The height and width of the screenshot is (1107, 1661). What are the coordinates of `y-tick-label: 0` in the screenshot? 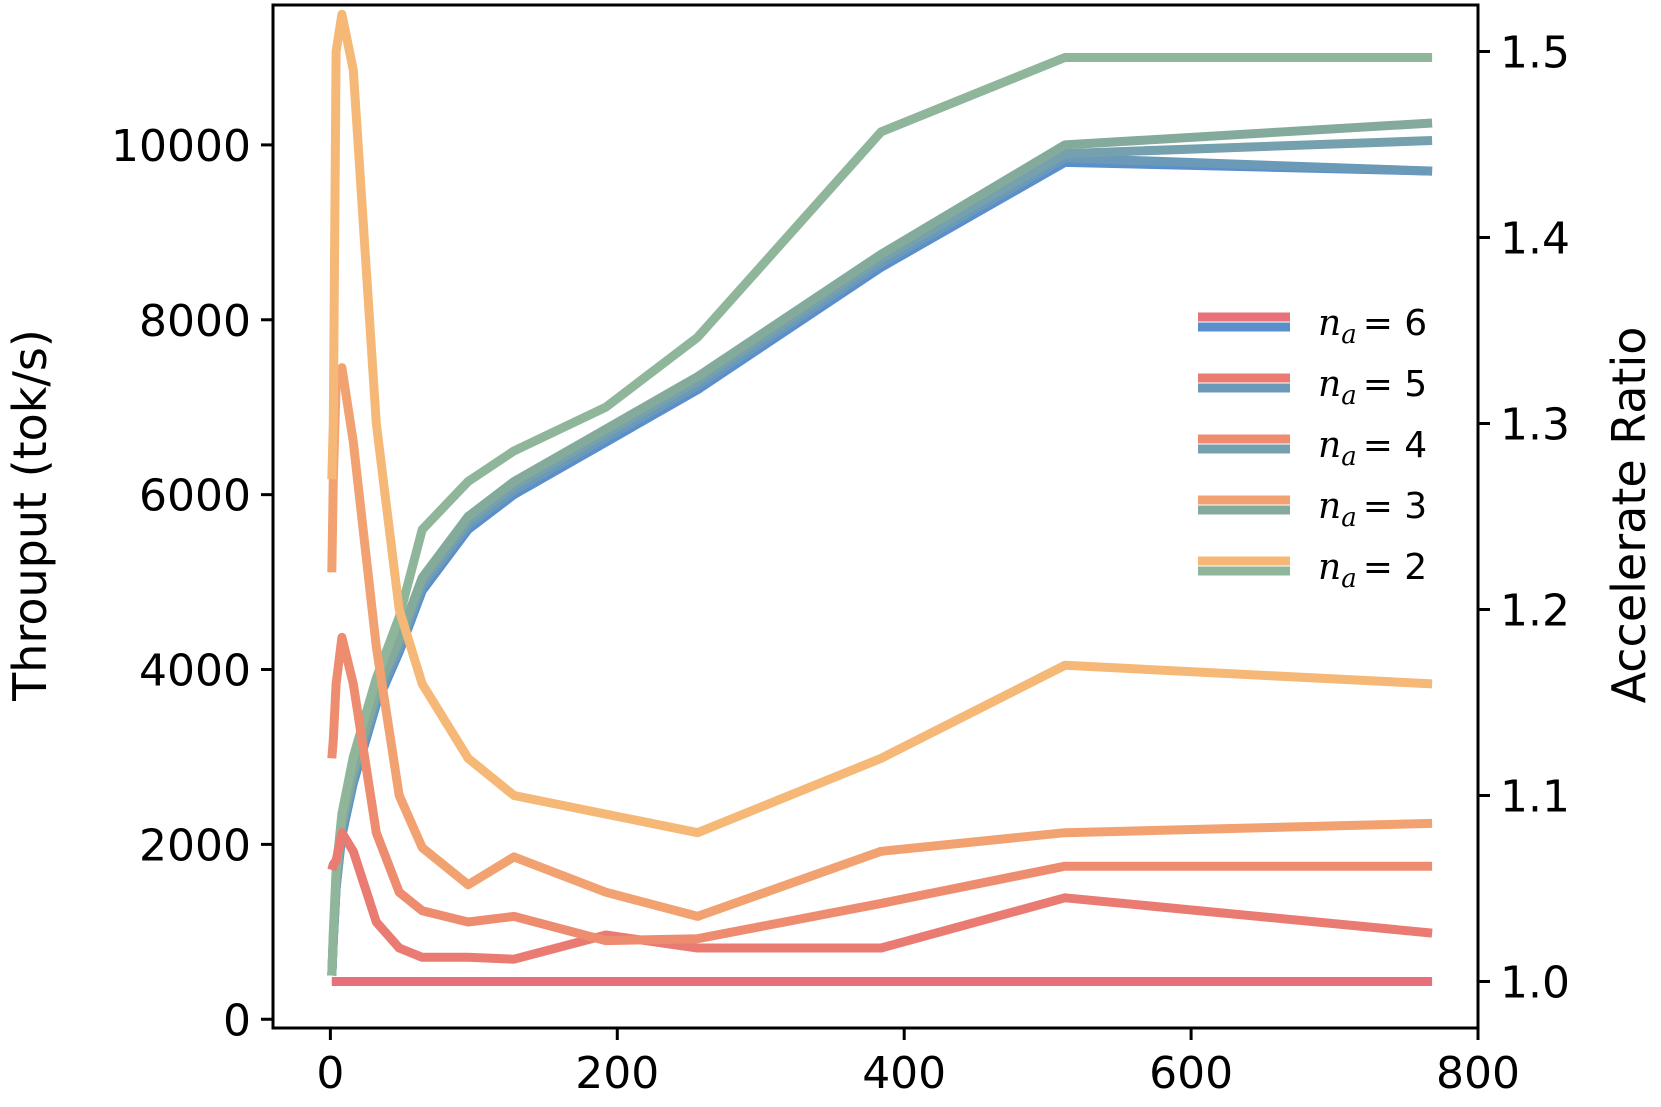 It's located at (237, 1020).